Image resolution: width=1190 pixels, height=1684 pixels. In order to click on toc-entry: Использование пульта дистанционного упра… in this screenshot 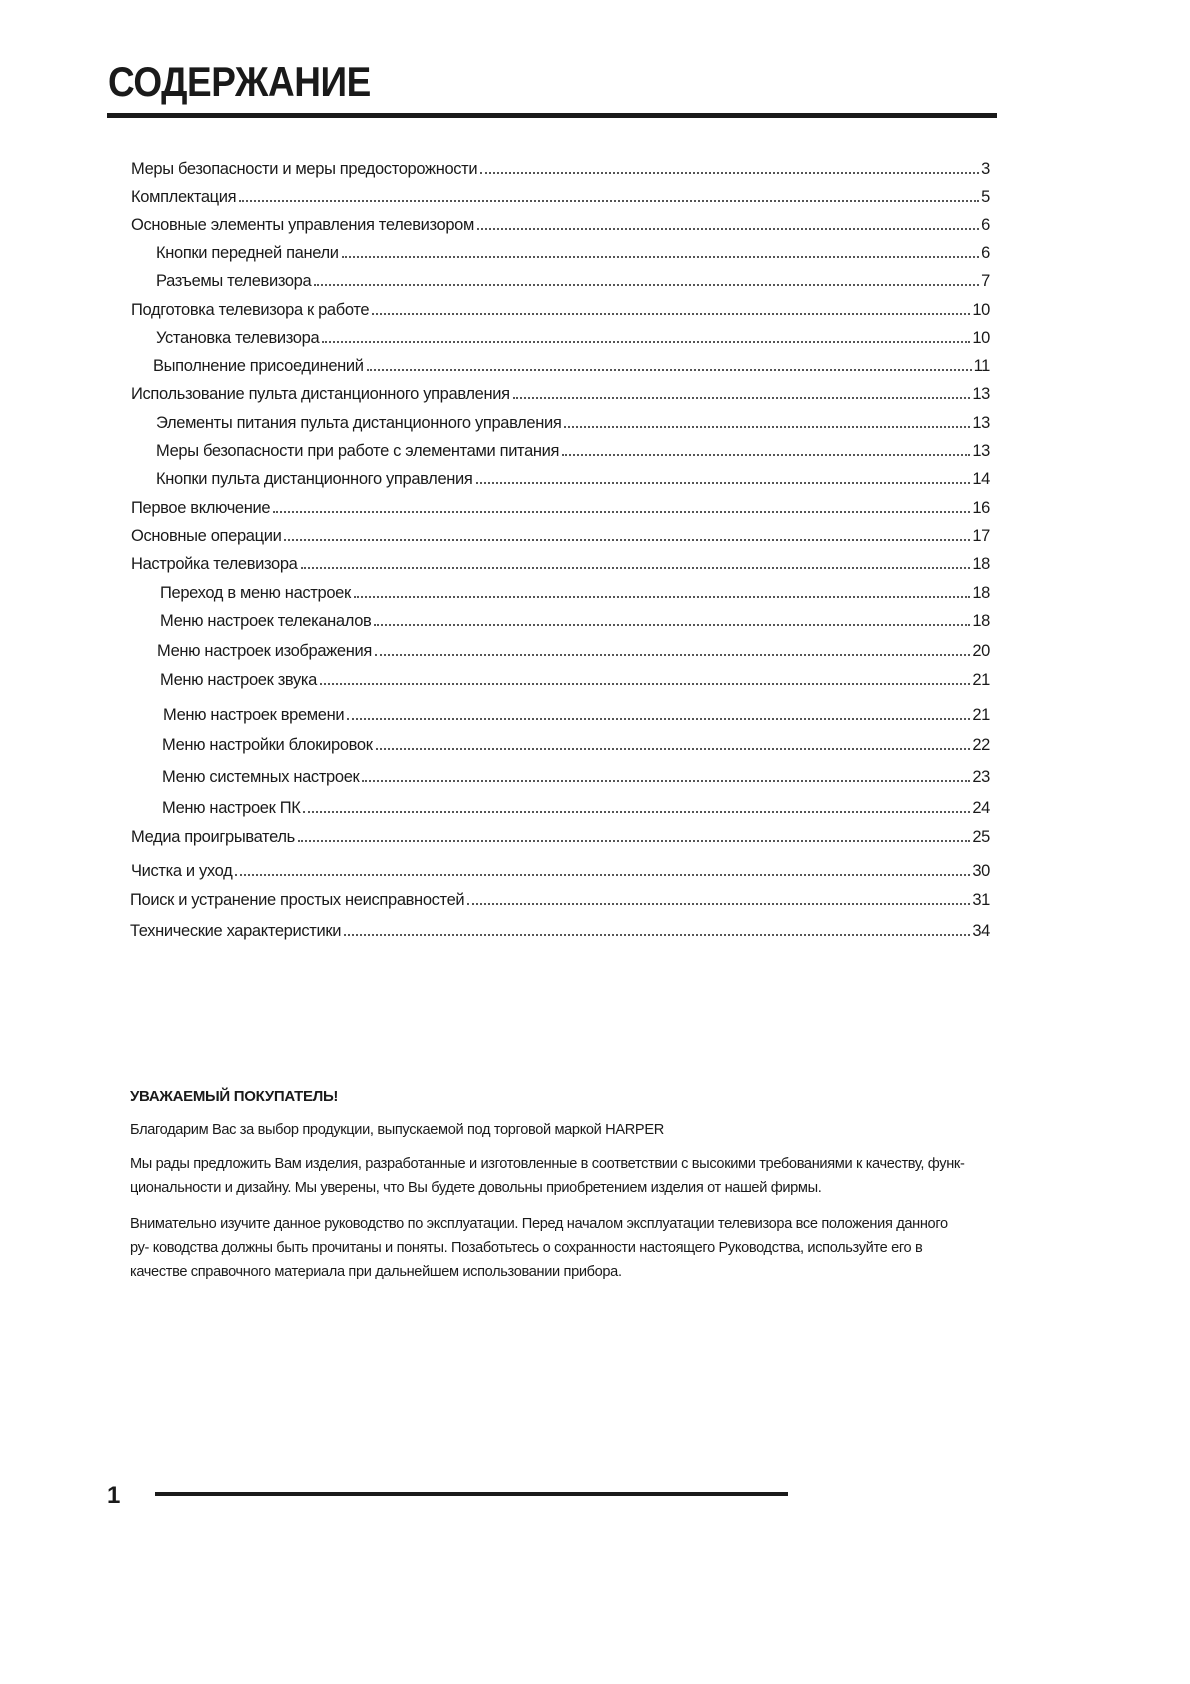, I will do `click(560, 396)`.